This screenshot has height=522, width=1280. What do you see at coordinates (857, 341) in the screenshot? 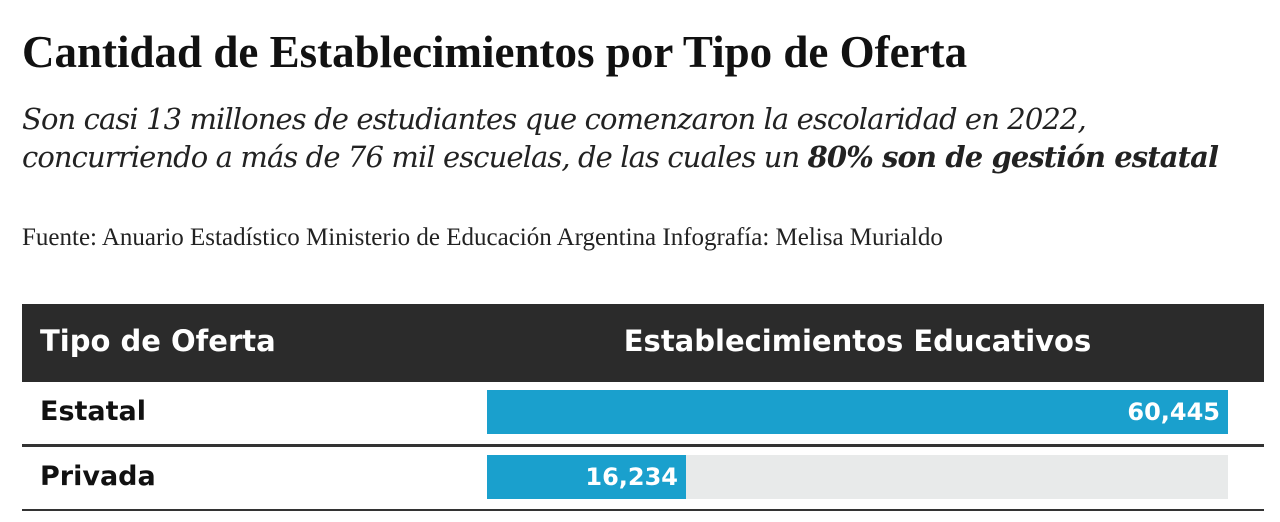
I see `column-header-establishments: Establecimientos Educativos` at bounding box center [857, 341].